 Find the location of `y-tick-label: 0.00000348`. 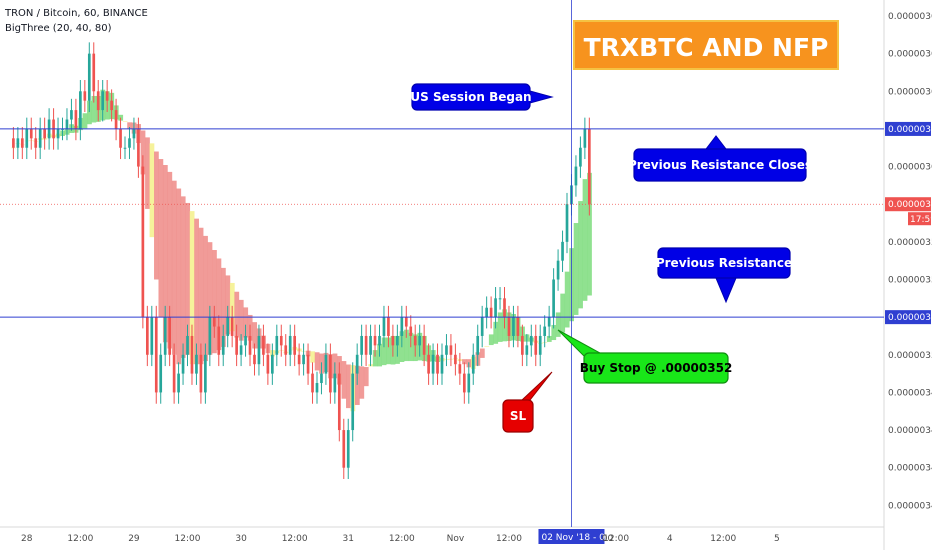

y-tick-label: 0.00000348 is located at coordinates (910, 393).